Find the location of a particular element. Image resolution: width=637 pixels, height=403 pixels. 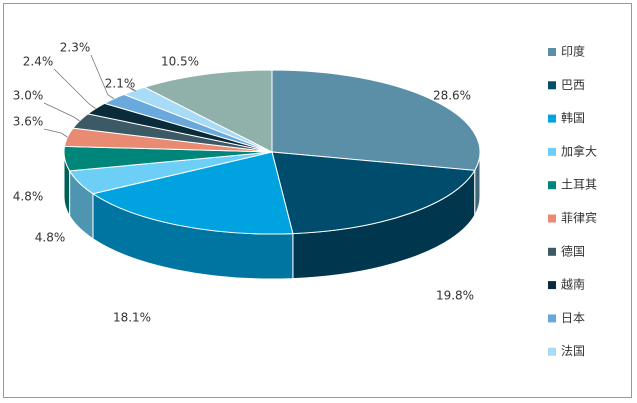

data-label: 2.3% is located at coordinates (75, 48).